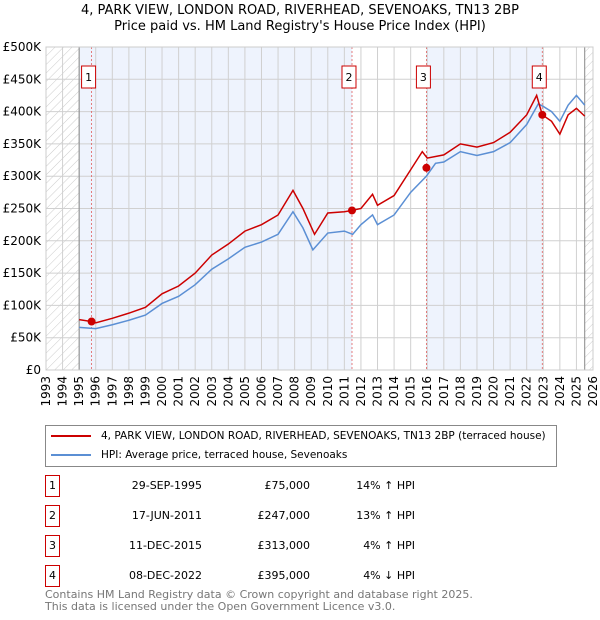 Image resolution: width=600 pixels, height=620 pixels. Describe the element at coordinates (460, 391) in the screenshot. I see `x-tick-label: 2018` at that location.